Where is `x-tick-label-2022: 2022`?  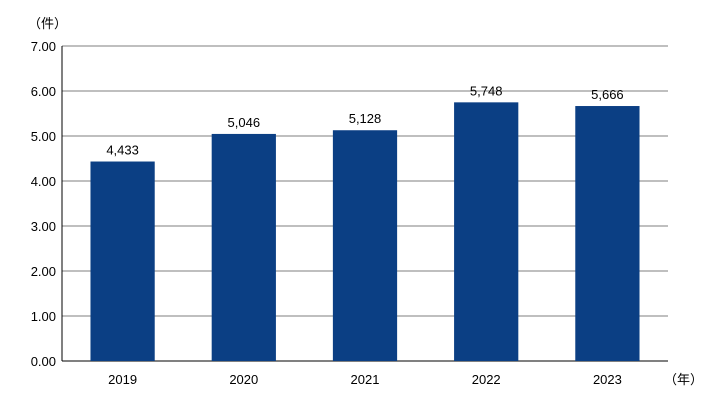 x-tick-label-2022: 2022 is located at coordinates (486, 379).